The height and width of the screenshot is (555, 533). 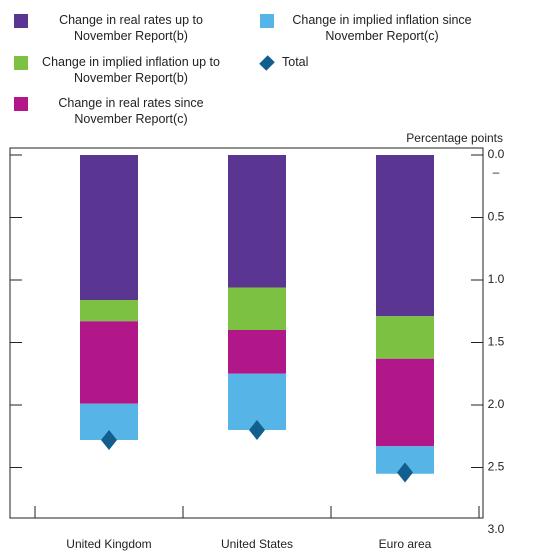 I want to click on y-tick-label: 1.5, so click(x=496, y=342).